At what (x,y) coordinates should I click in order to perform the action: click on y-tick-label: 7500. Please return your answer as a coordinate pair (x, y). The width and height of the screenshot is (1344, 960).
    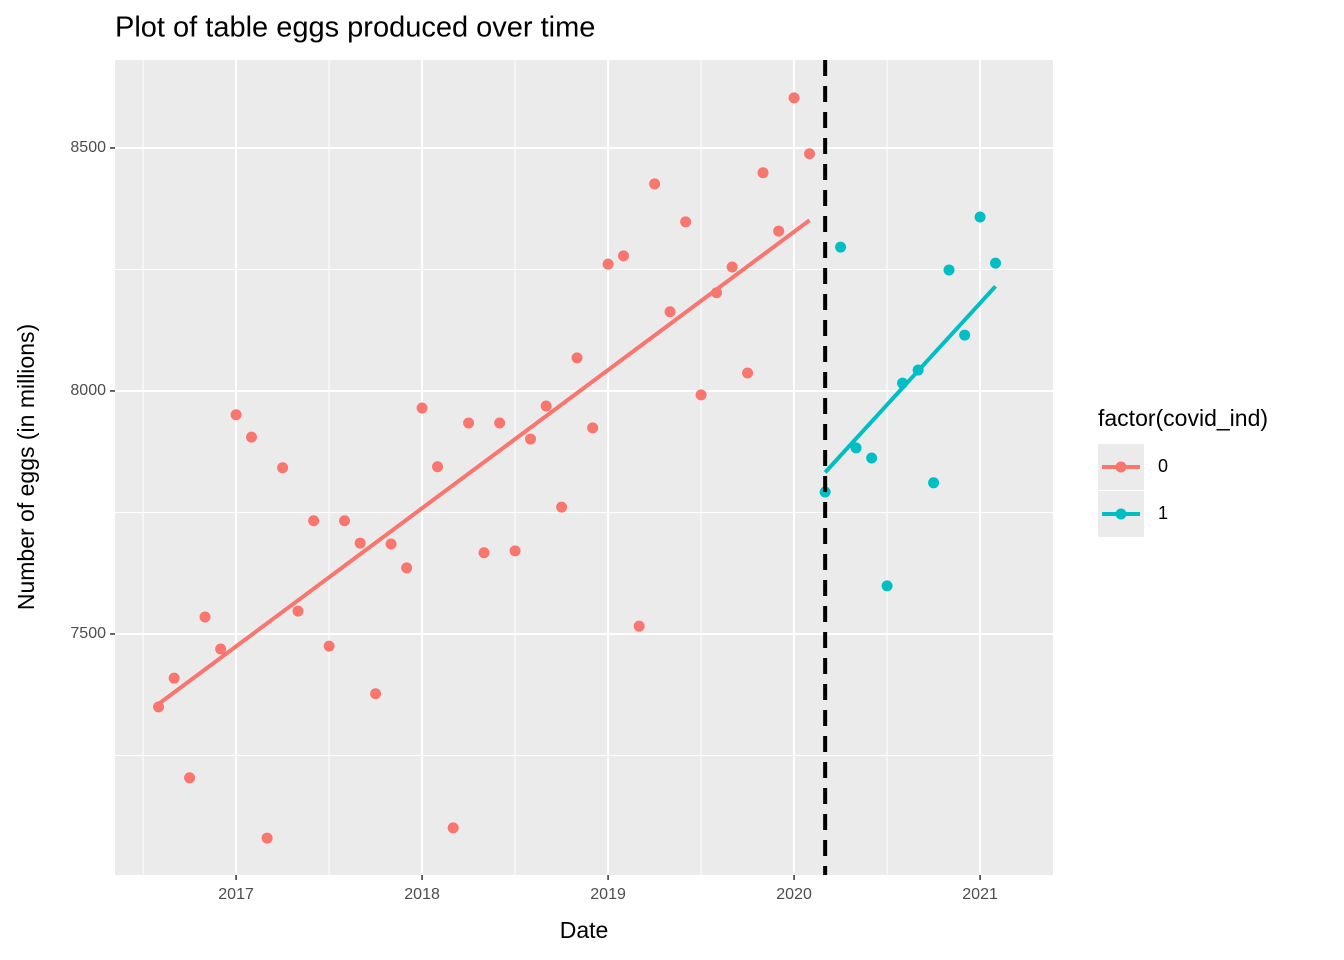
    Looking at the image, I should click on (88, 633).